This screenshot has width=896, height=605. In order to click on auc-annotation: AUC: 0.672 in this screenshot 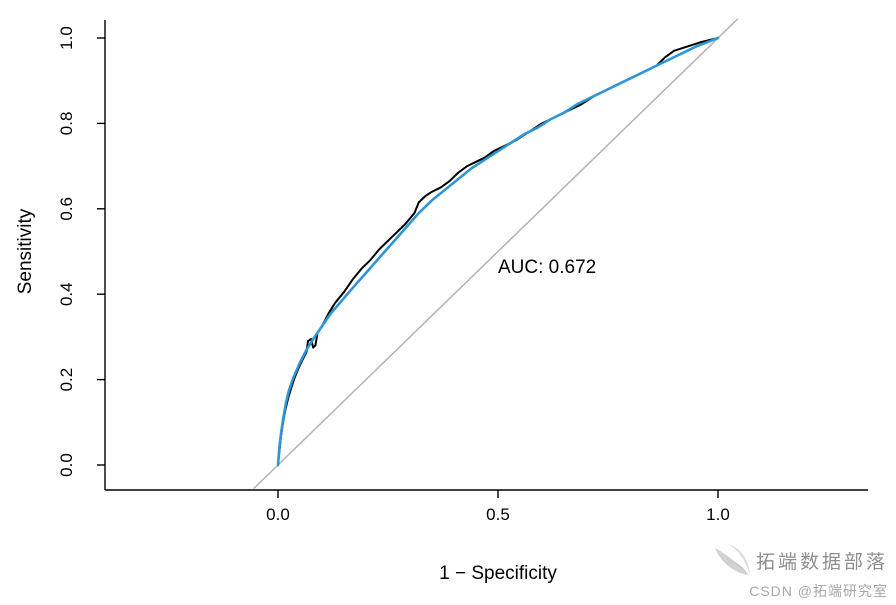, I will do `click(547, 267)`.